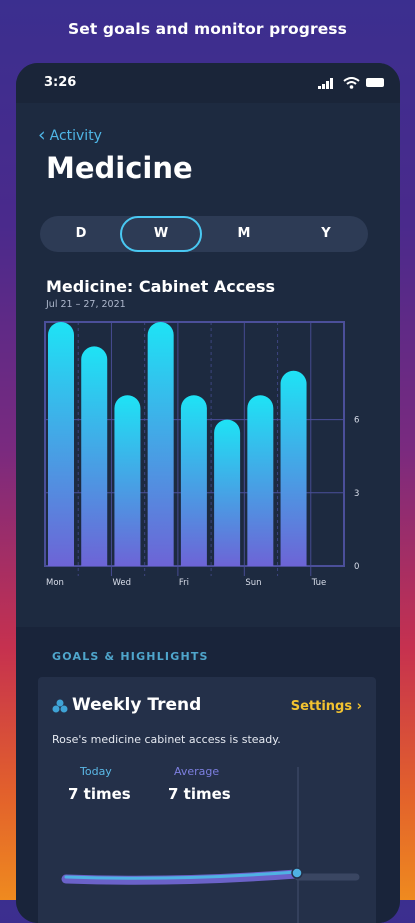 This screenshot has width=415, height=923. What do you see at coordinates (244, 233) in the screenshot?
I see `segment-month: M` at bounding box center [244, 233].